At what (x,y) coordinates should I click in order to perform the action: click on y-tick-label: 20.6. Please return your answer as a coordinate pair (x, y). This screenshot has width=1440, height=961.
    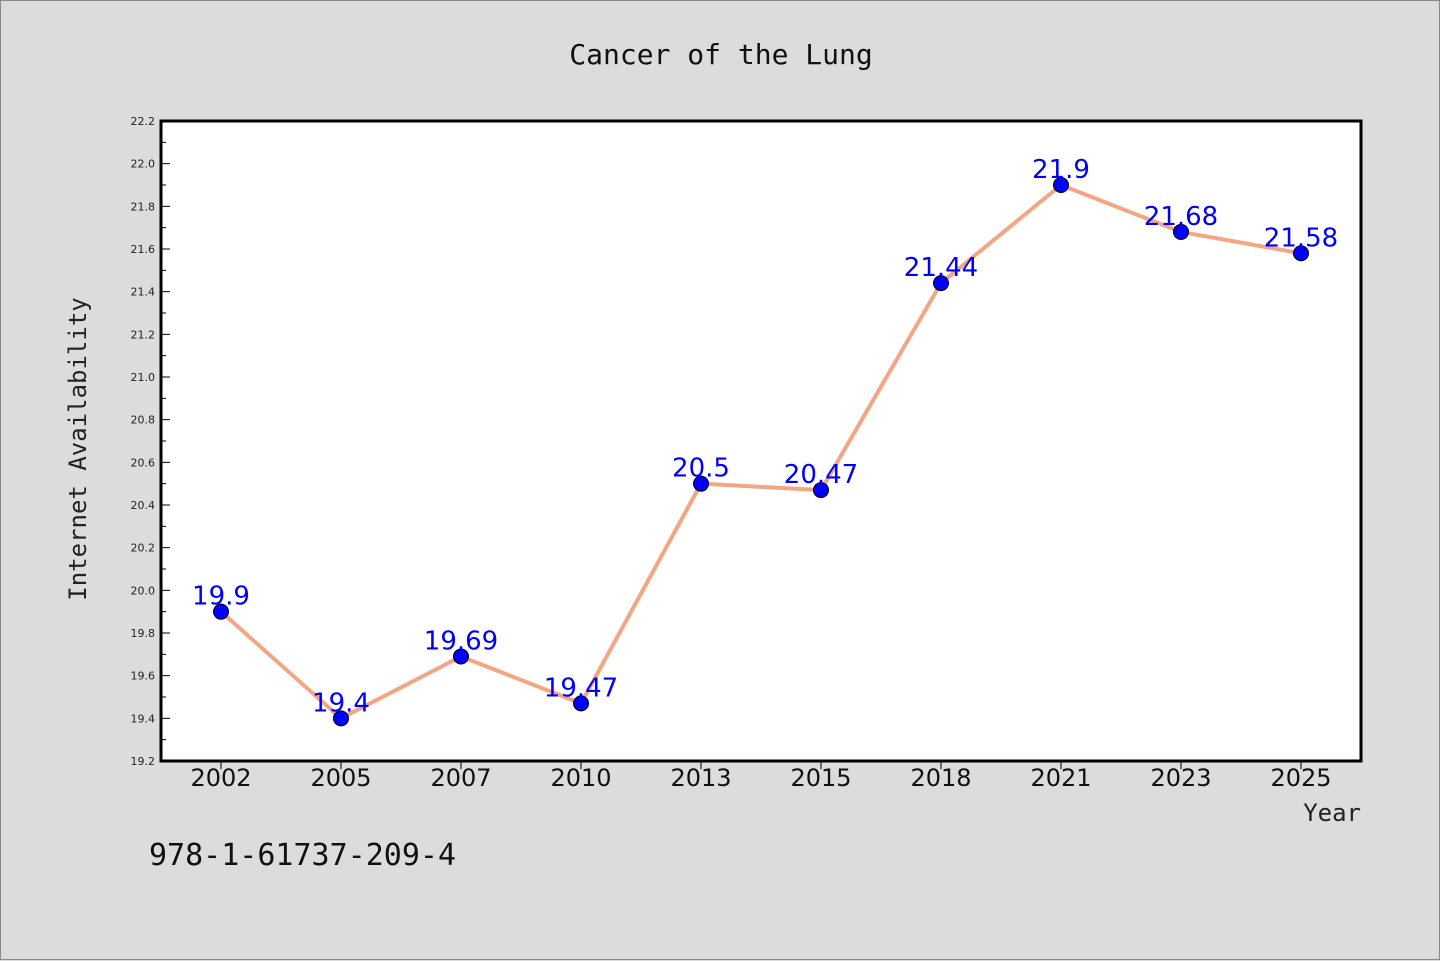
    Looking at the image, I should click on (143, 462).